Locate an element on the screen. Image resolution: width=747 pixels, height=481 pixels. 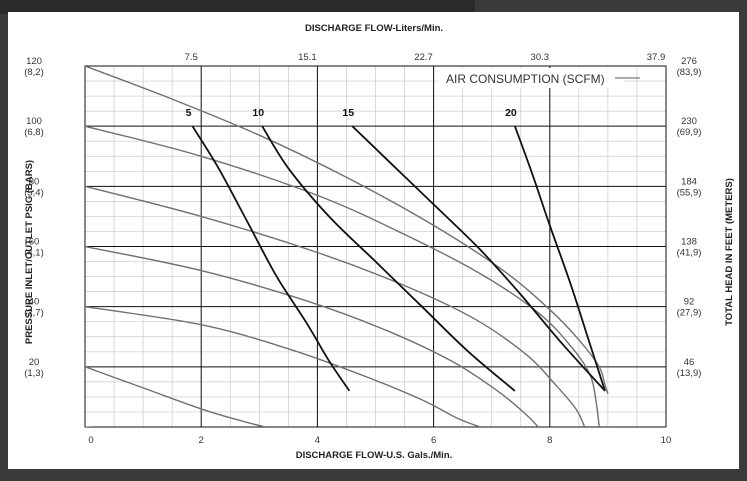
air-curve-label-15: 15 is located at coordinates (348, 113).